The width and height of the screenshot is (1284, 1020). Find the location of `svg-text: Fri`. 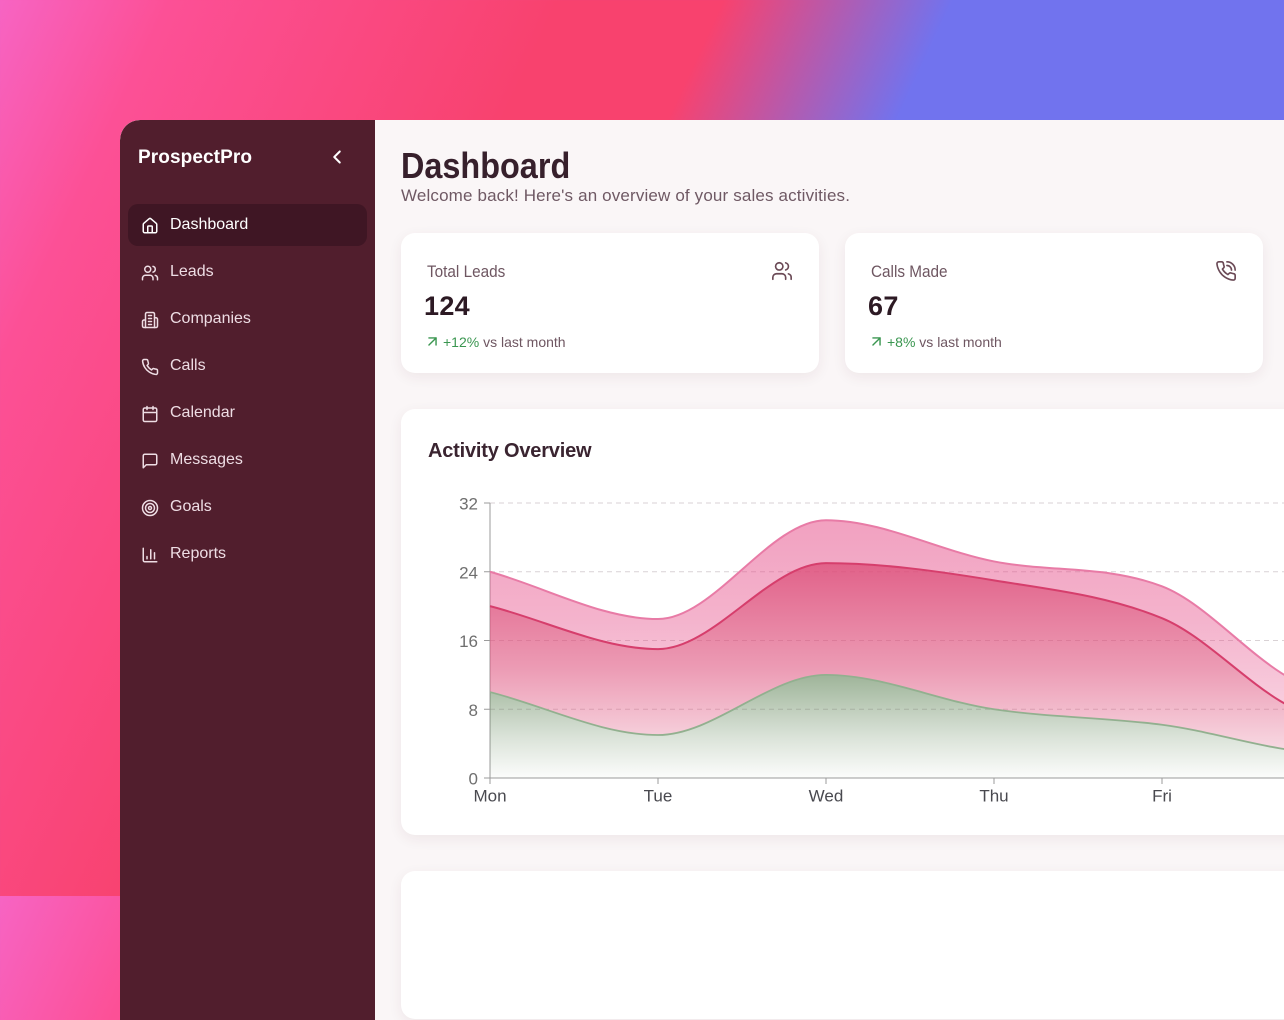

svg-text: Fri is located at coordinates (1162, 796).